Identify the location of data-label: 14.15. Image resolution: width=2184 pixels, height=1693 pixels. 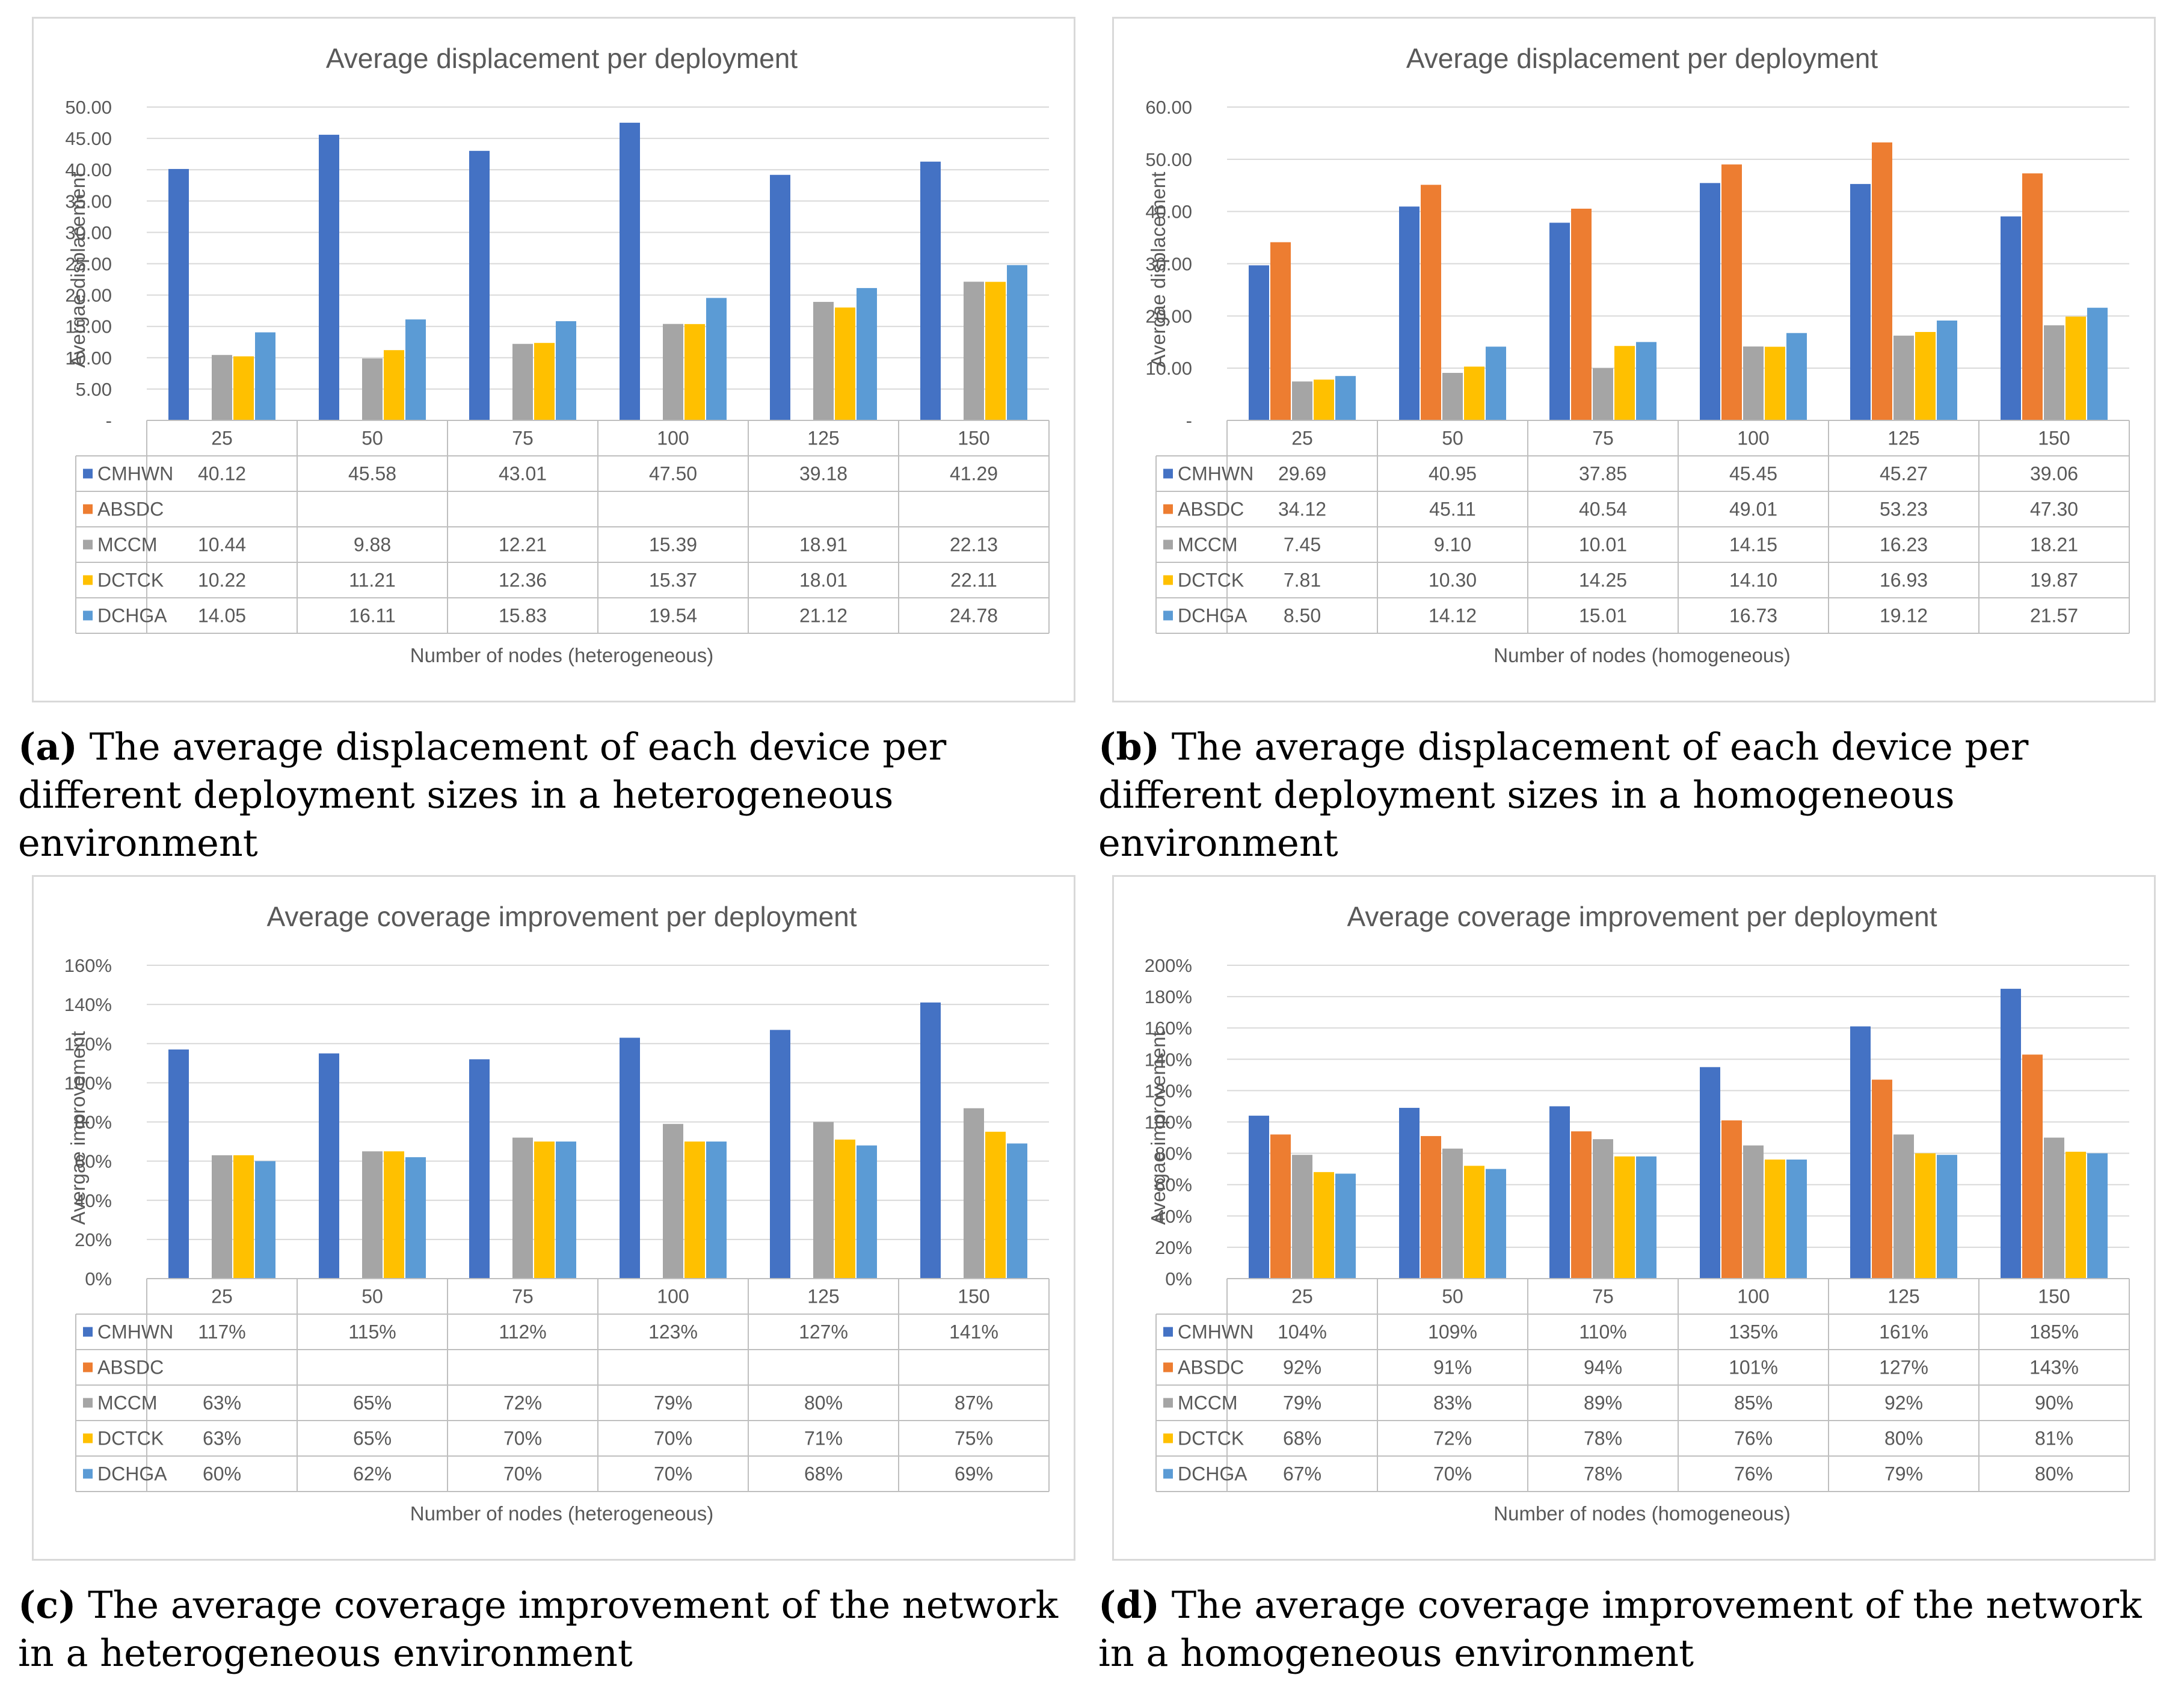
(1753, 545).